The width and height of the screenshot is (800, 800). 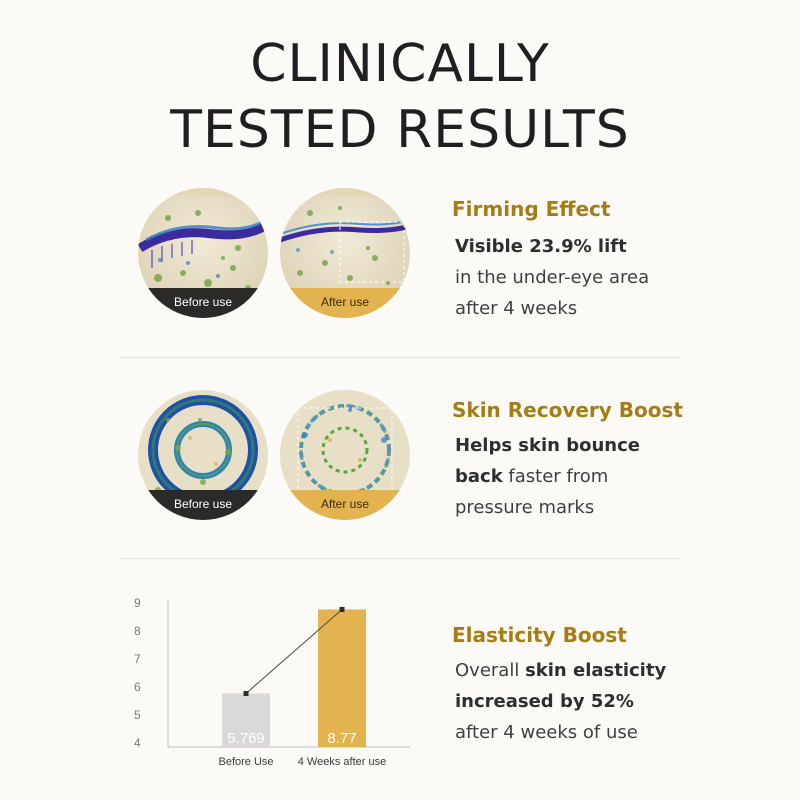 I want to click on bar-value-label: 8.77, so click(x=341, y=738).